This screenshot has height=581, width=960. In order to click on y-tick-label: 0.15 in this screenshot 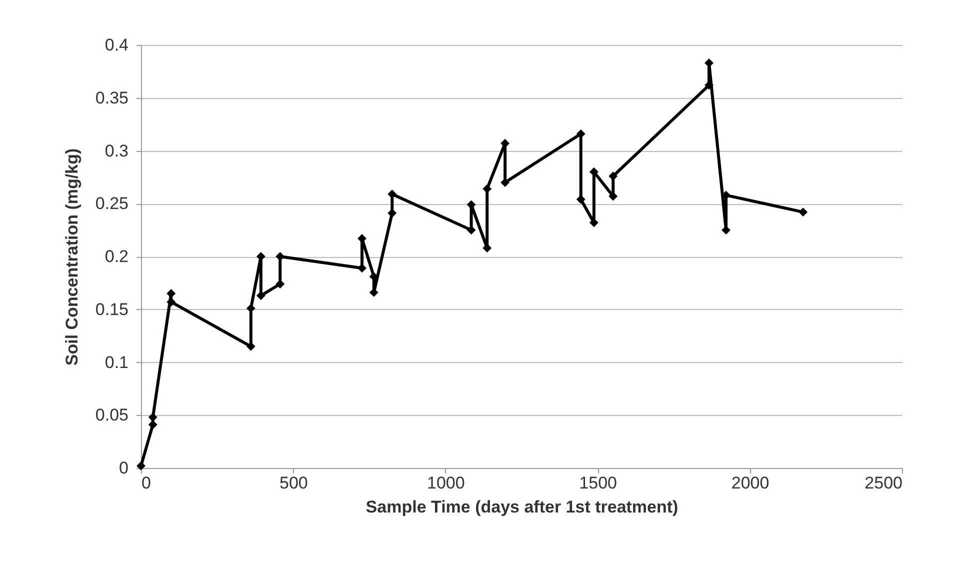, I will do `click(111, 309)`.